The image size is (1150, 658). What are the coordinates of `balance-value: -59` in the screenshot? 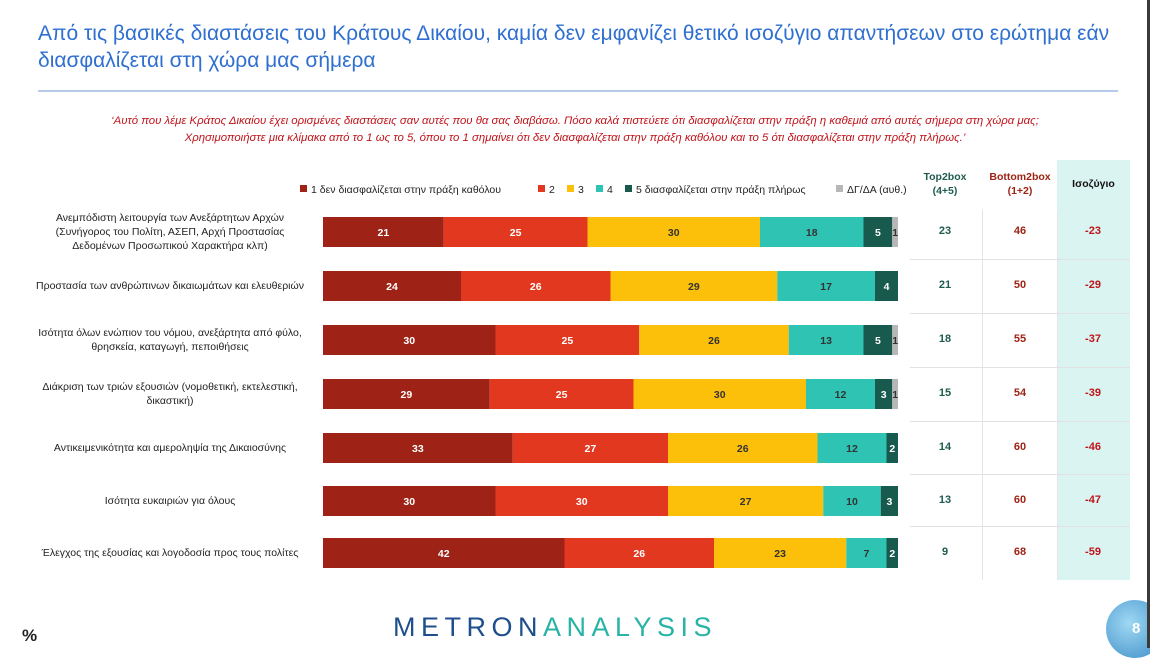 It's located at (1093, 552).